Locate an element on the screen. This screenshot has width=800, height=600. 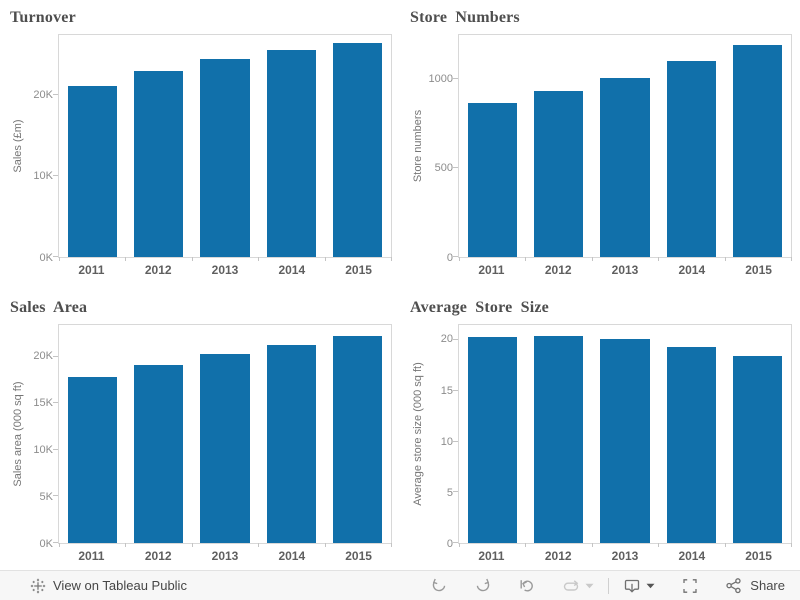
view-on-tableau-public-link: View on Tableau Public is located at coordinates (108, 586).